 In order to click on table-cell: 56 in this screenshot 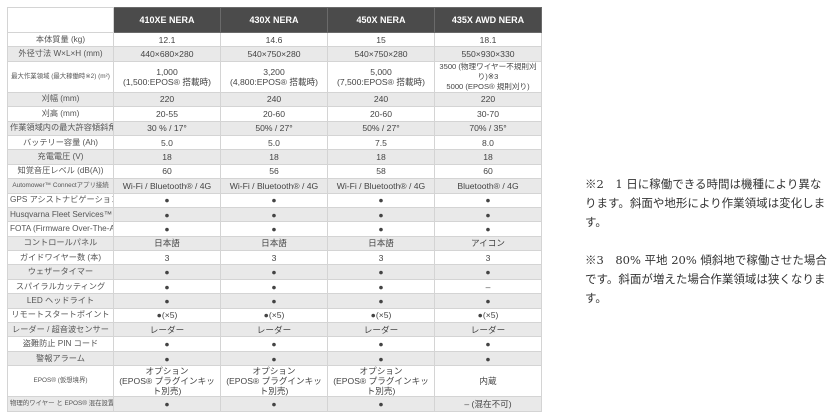, I will do `click(274, 171)`.